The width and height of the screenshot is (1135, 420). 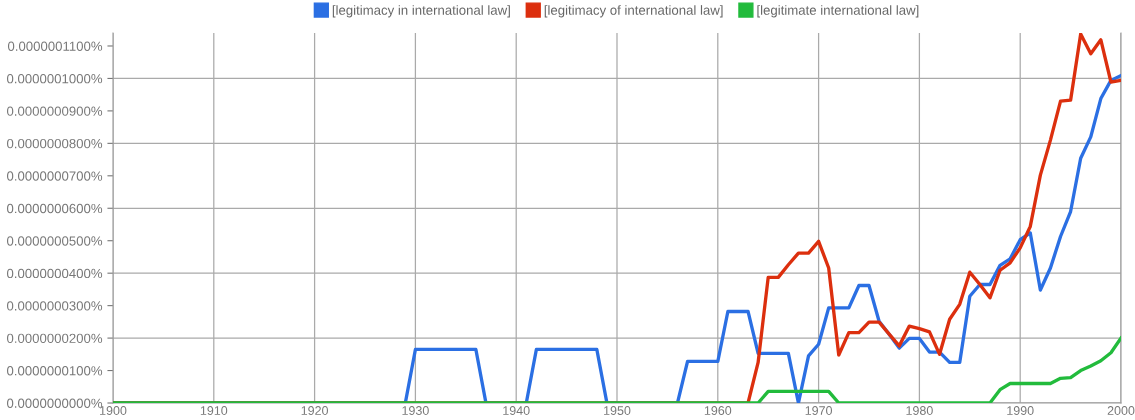 What do you see at coordinates (54, 241) in the screenshot?
I see `y-tick-label: 0.0000000500%` at bounding box center [54, 241].